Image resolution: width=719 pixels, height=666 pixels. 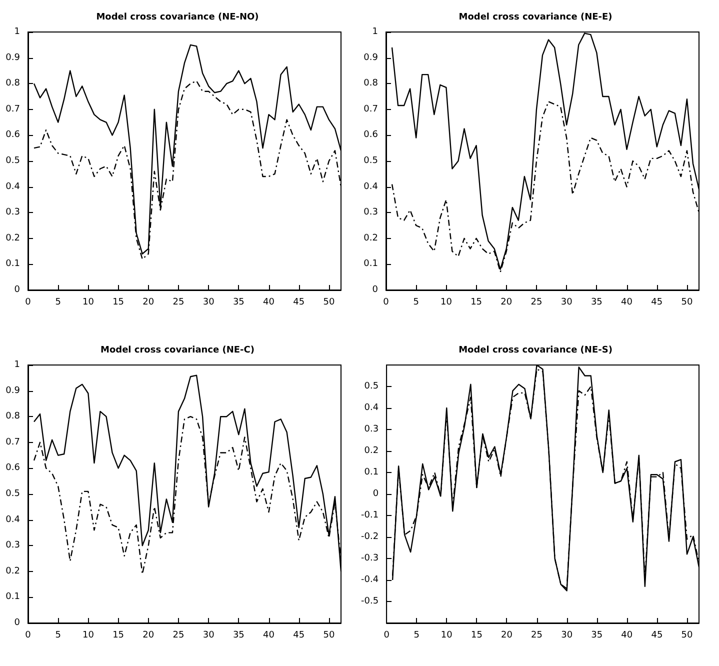 I want to click on y-tick-label: -0.1, so click(x=370, y=515).